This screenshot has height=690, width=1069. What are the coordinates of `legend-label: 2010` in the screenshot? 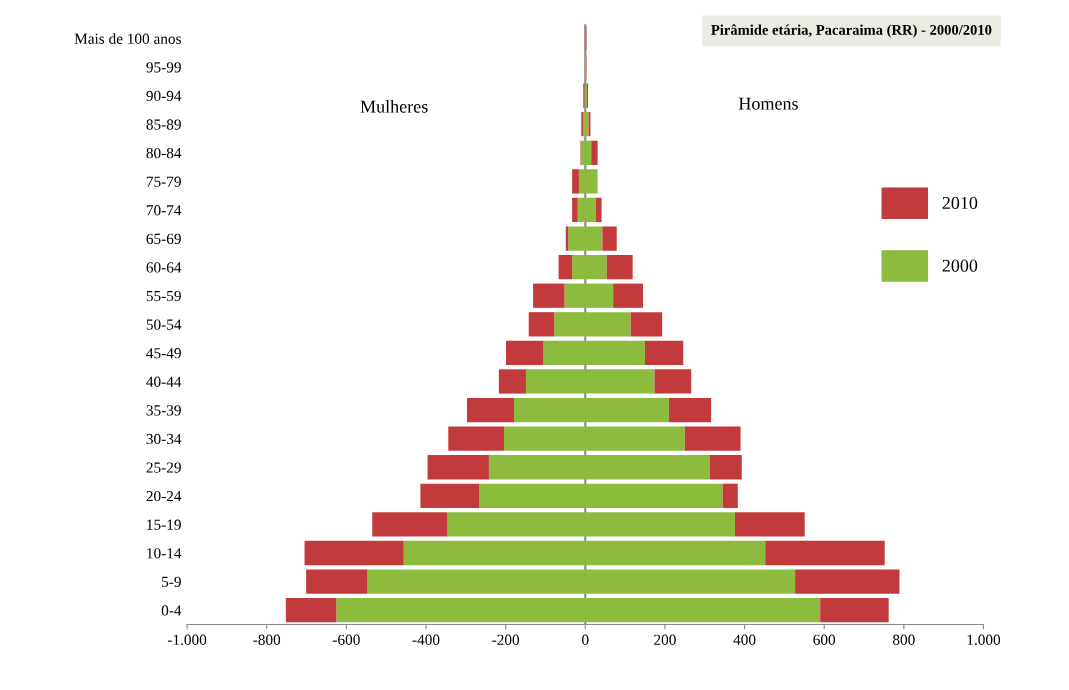 It's located at (960, 203).